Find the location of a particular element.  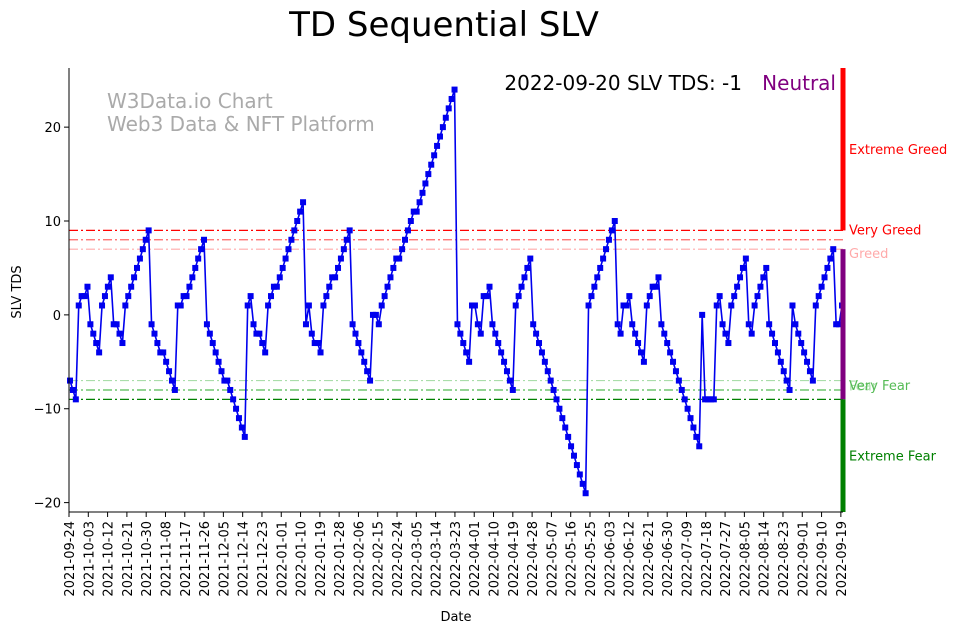

x-tick-label: 2022-01-28 is located at coordinates (340, 559).